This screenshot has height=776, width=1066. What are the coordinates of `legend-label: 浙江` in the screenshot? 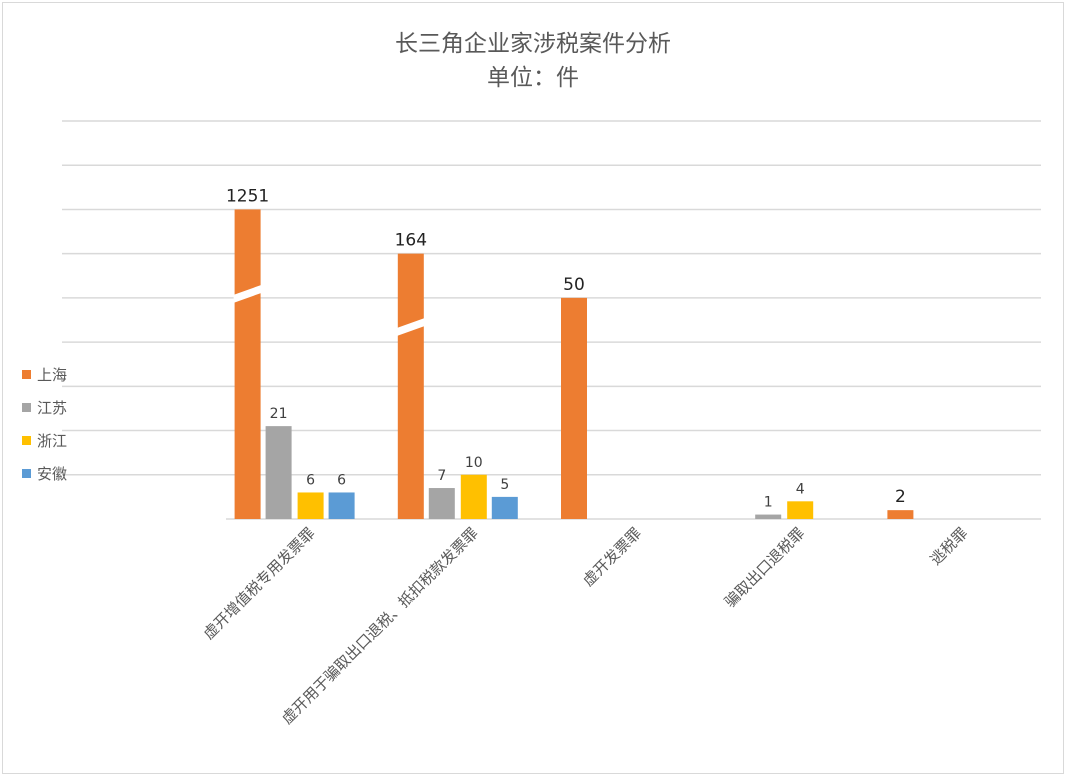 It's located at (52, 441).